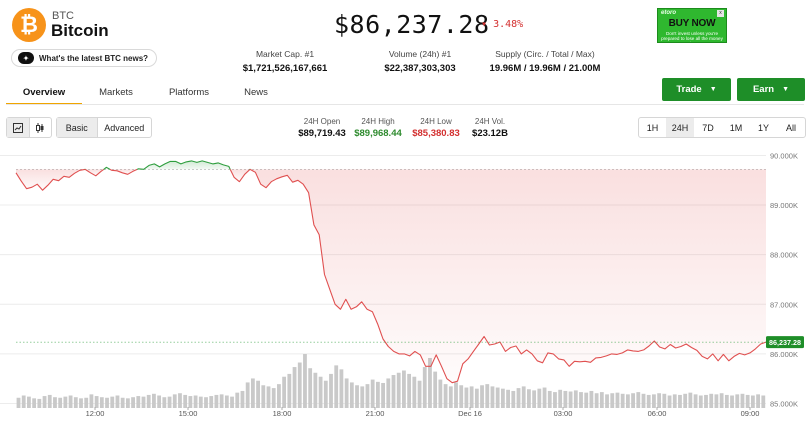 The image size is (810, 424). I want to click on x-tick-label: 21:00, so click(375, 413).